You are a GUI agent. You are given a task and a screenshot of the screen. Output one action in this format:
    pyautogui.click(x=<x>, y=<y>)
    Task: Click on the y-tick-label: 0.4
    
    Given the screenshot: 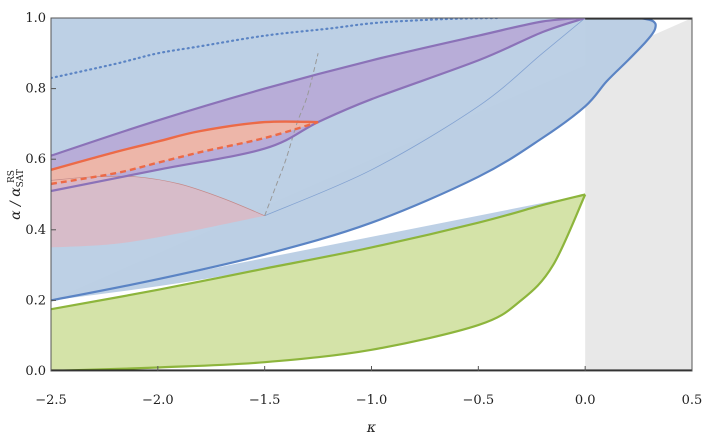 What is the action you would take?
    pyautogui.click(x=35, y=230)
    